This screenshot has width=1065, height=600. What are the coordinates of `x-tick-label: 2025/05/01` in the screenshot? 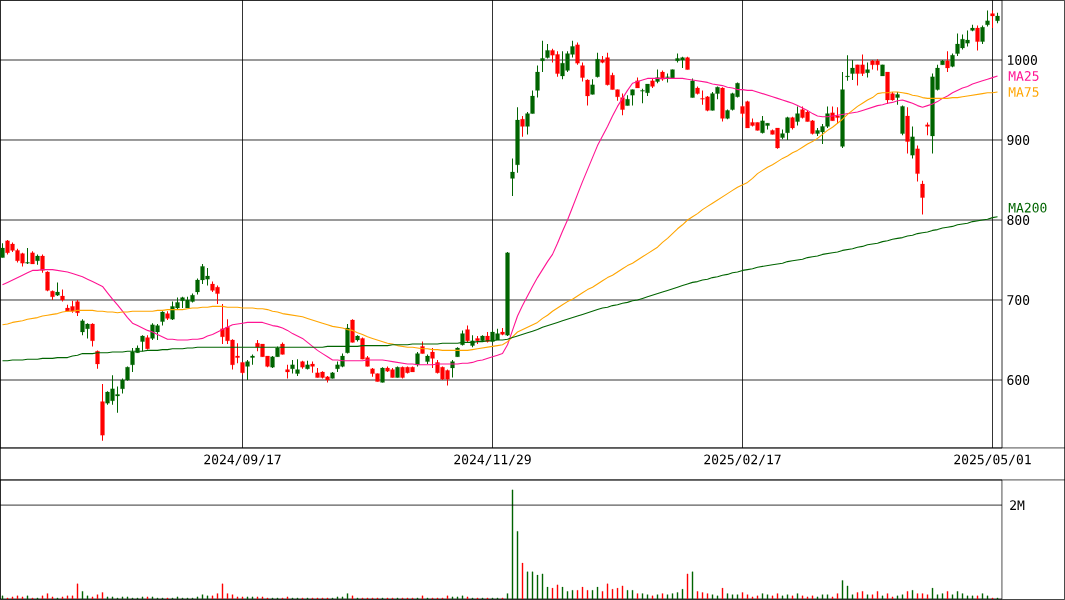 It's located at (992, 460).